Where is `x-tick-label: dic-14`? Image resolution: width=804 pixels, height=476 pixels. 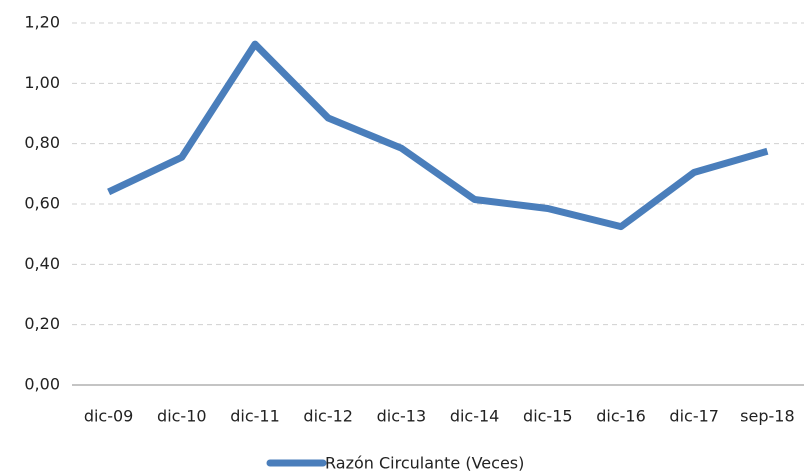
x-tick-label: dic-14 is located at coordinates (475, 416).